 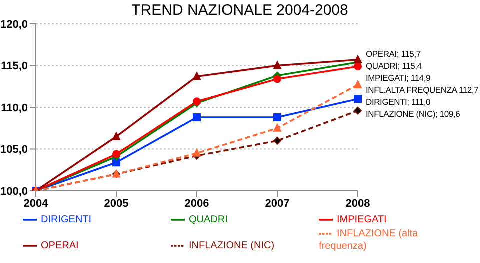 I want to click on legend-label: DIRIGENTI, so click(x=66, y=220).